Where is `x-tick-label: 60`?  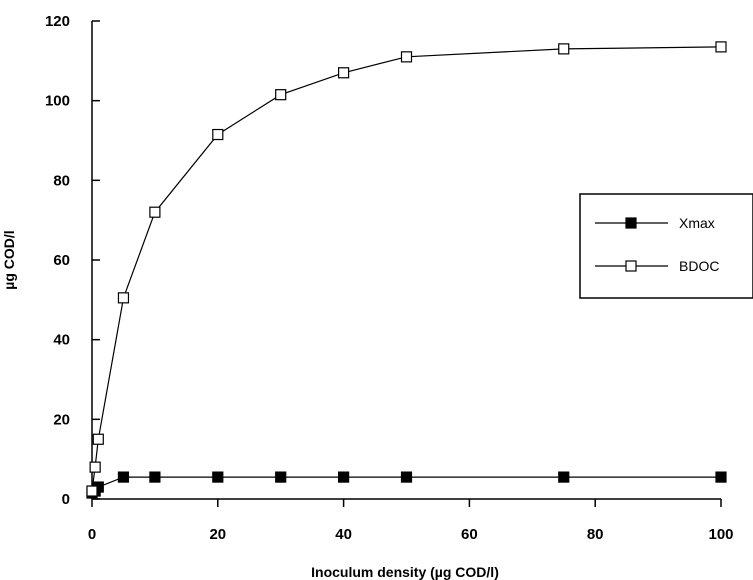
x-tick-label: 60 is located at coordinates (469, 534).